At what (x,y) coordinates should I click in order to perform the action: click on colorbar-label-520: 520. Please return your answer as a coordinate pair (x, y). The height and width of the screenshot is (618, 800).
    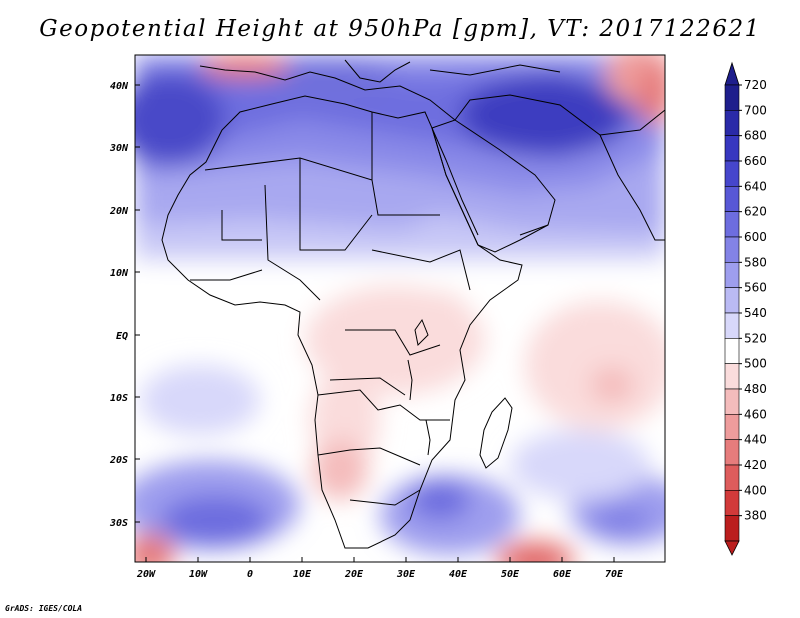
    Looking at the image, I should click on (755, 338).